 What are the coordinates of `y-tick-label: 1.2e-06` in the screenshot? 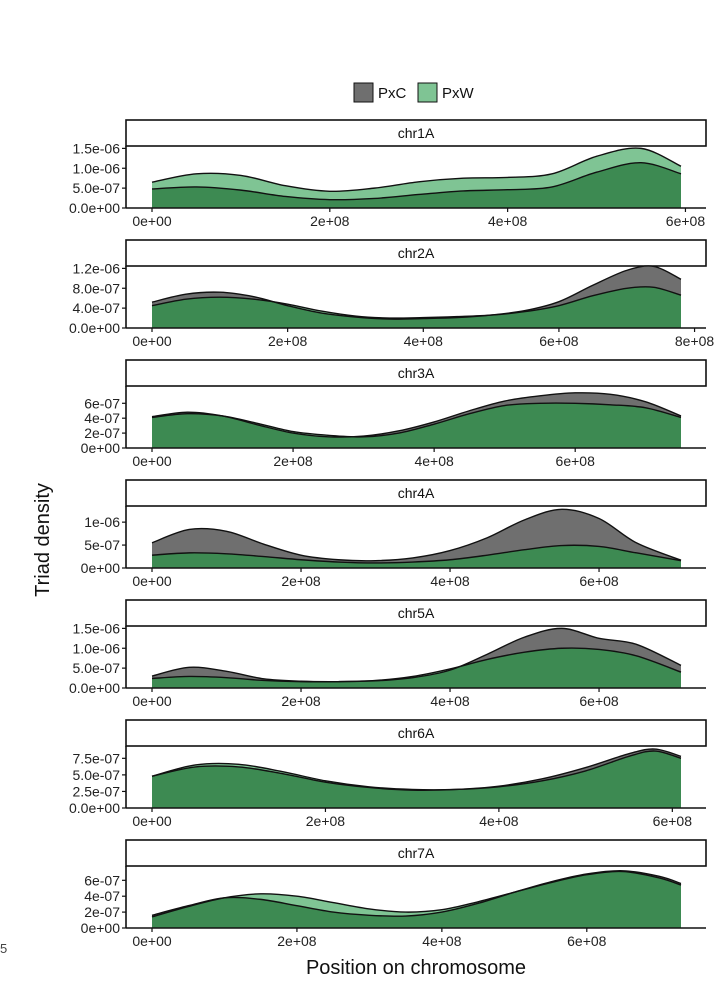 It's located at (97, 268).